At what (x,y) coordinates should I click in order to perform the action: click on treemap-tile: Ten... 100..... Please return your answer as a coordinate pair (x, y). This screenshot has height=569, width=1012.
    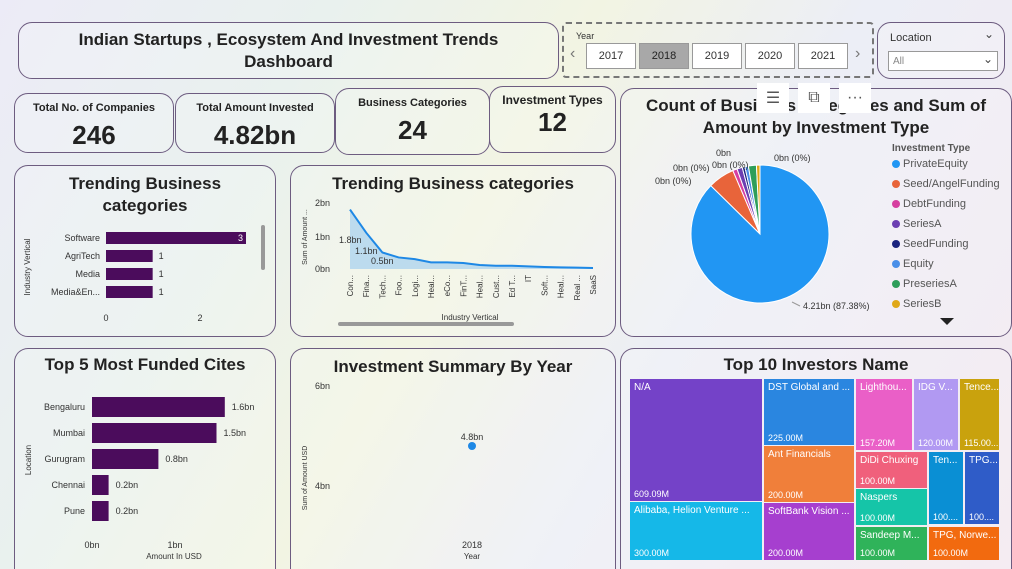
    Looking at the image, I should click on (946, 488).